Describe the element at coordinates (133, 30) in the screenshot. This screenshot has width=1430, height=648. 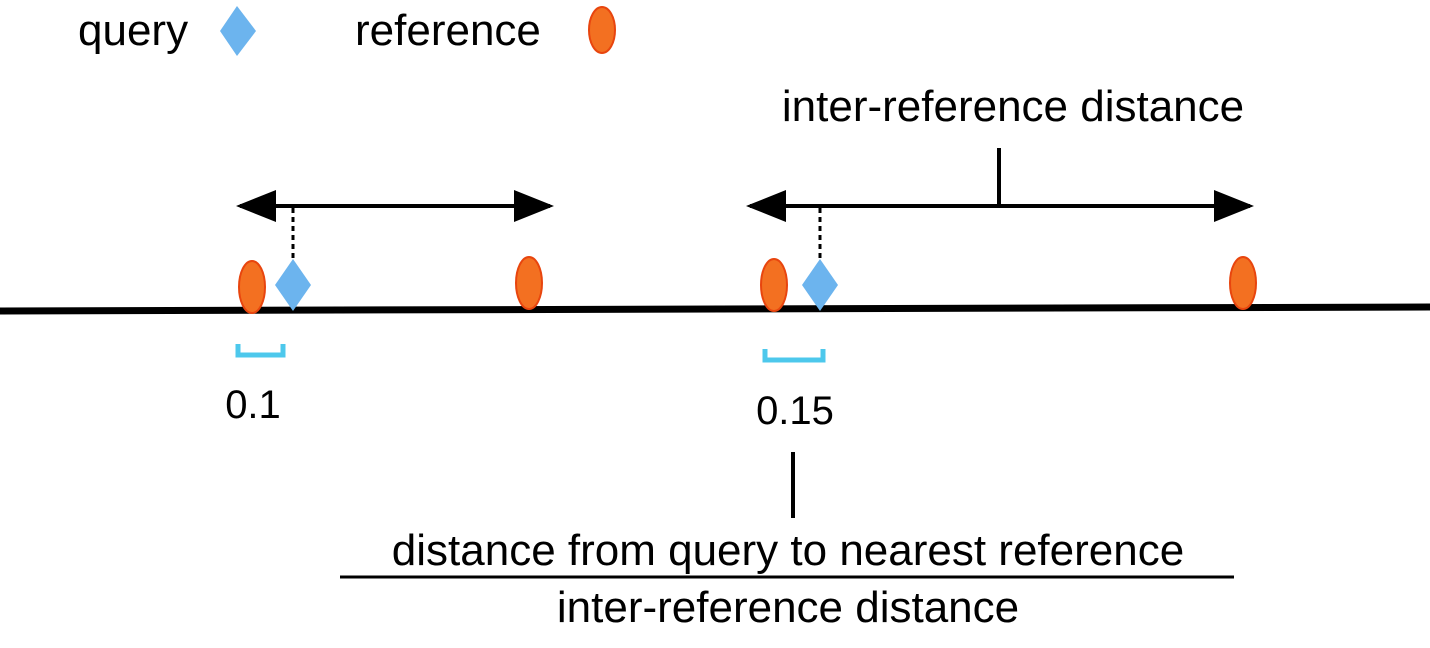
I see `legend-query-label: query` at that location.